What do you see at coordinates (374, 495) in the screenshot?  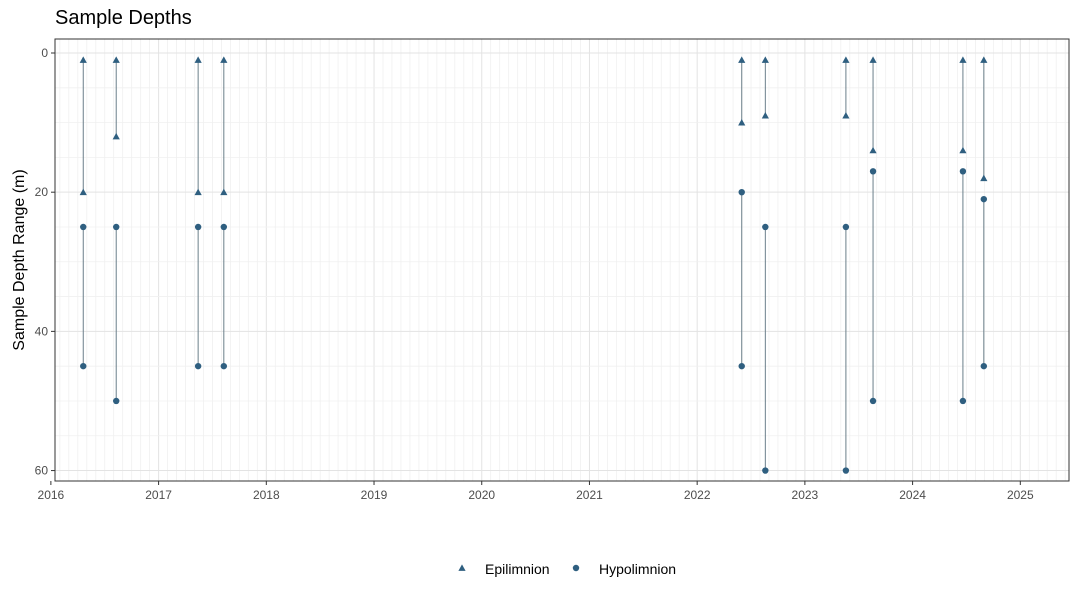 I see `x-tick-label: 2019` at bounding box center [374, 495].